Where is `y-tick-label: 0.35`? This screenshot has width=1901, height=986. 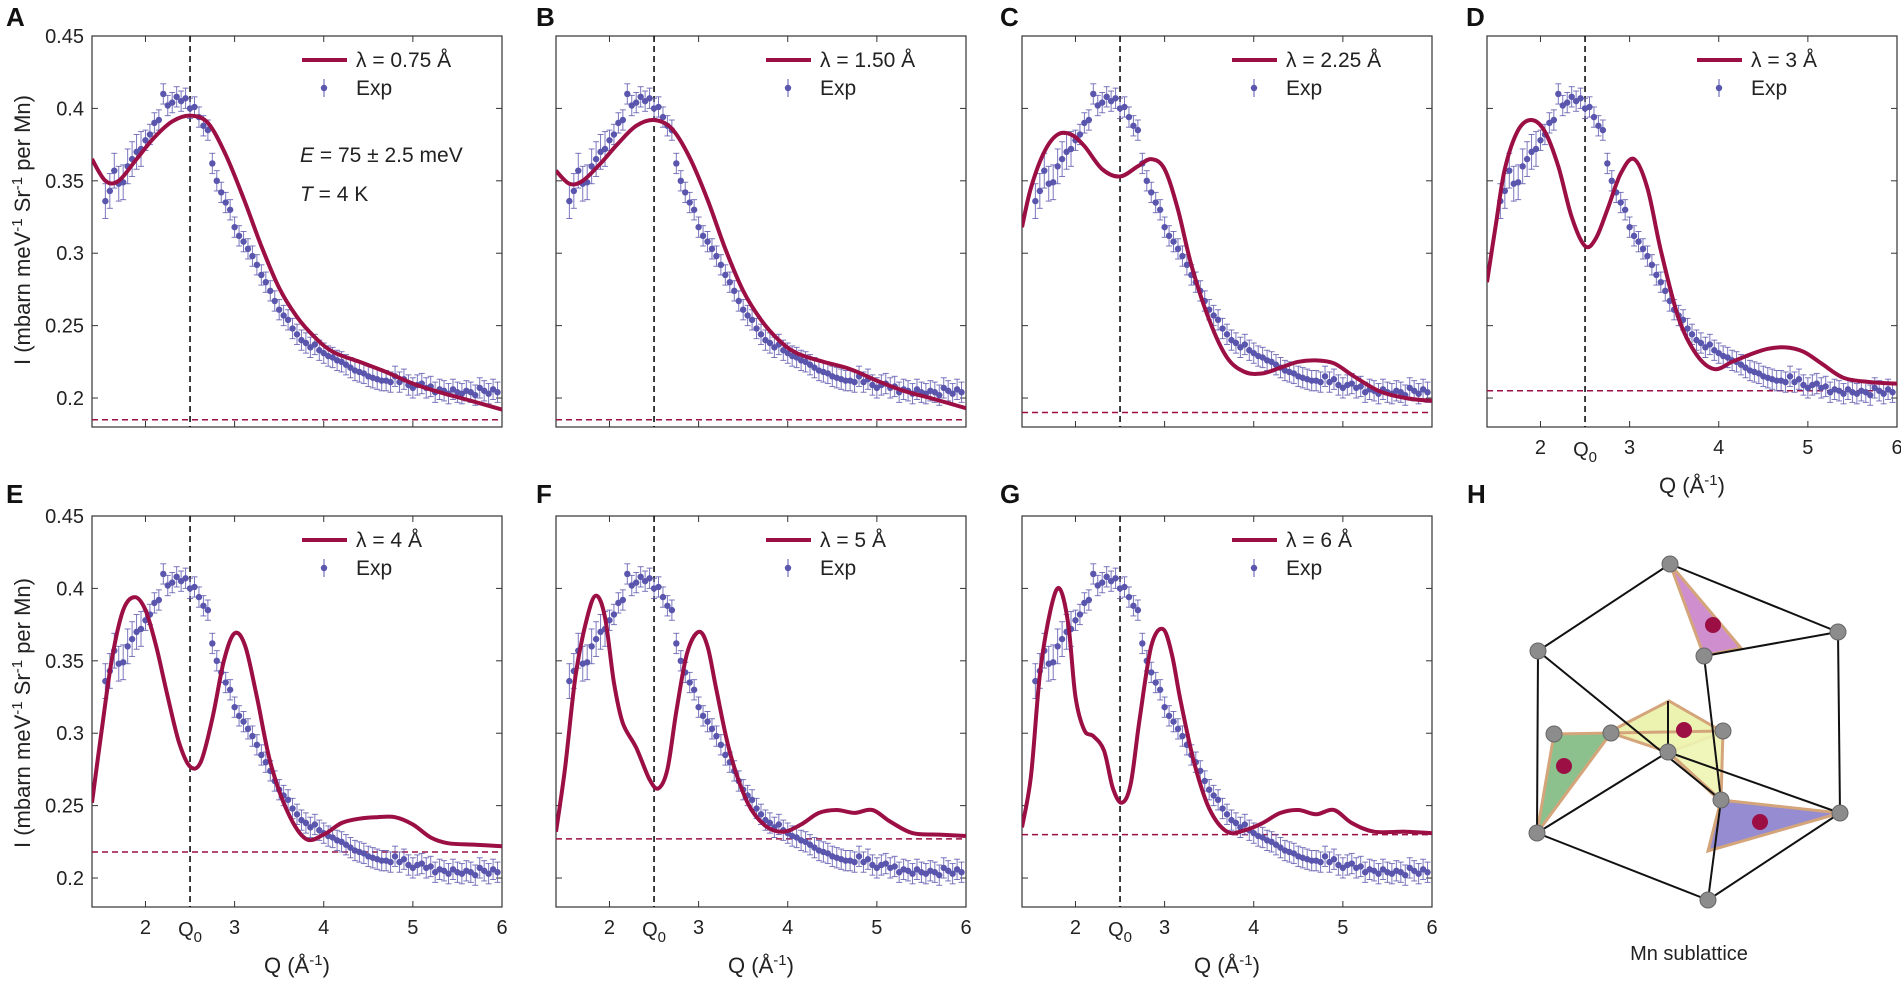
y-tick-label: 0.35 is located at coordinates (64, 662).